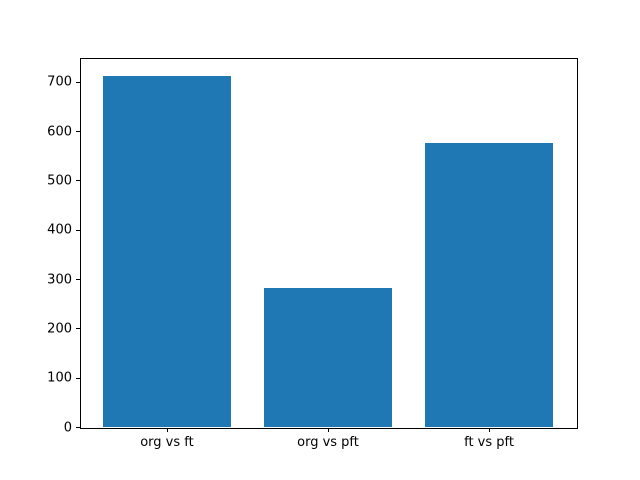 Image resolution: width=640 pixels, height=480 pixels. I want to click on bar-ft-vs-pft, so click(489, 285).